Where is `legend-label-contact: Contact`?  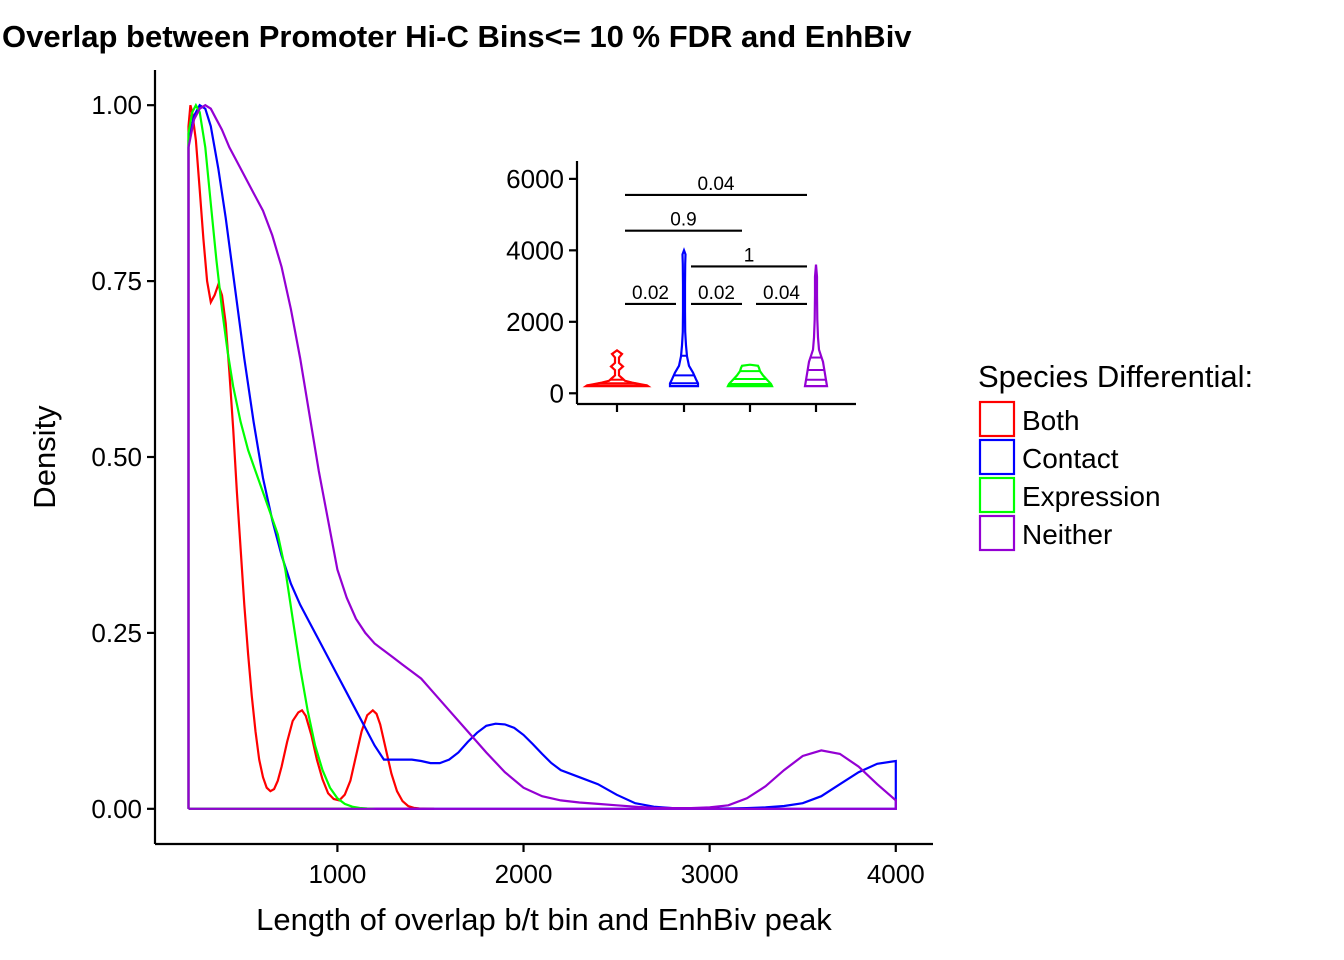 legend-label-contact: Contact is located at coordinates (1070, 458).